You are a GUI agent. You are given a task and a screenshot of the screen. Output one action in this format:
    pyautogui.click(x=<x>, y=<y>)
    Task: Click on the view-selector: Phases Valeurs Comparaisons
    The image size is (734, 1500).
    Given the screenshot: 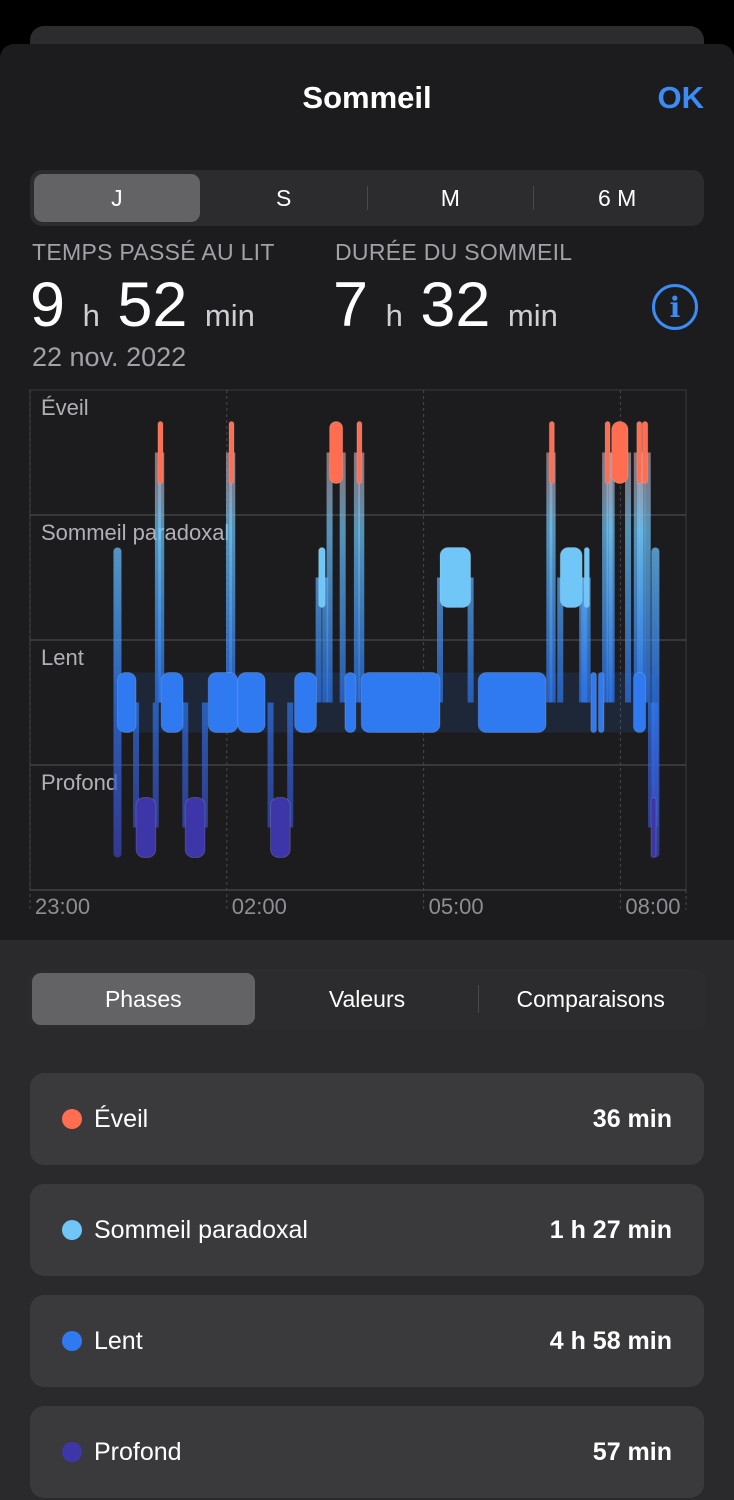 What is the action you would take?
    pyautogui.click(x=367, y=999)
    